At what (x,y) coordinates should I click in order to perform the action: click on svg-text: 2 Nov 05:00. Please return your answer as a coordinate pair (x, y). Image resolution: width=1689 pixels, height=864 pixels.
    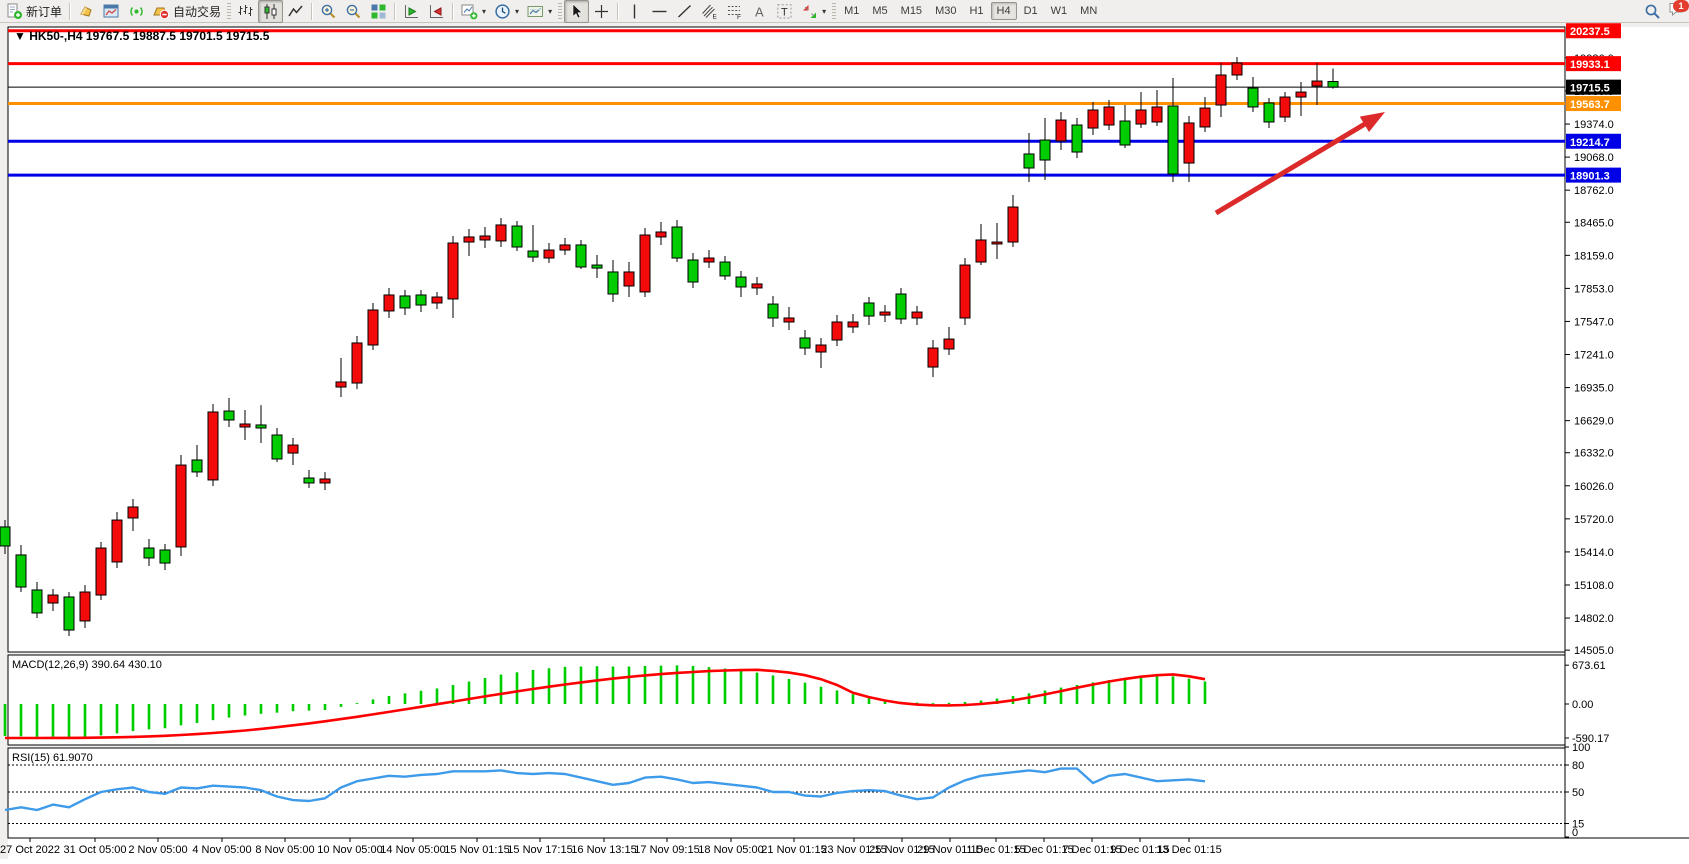
    Looking at the image, I should click on (157, 850).